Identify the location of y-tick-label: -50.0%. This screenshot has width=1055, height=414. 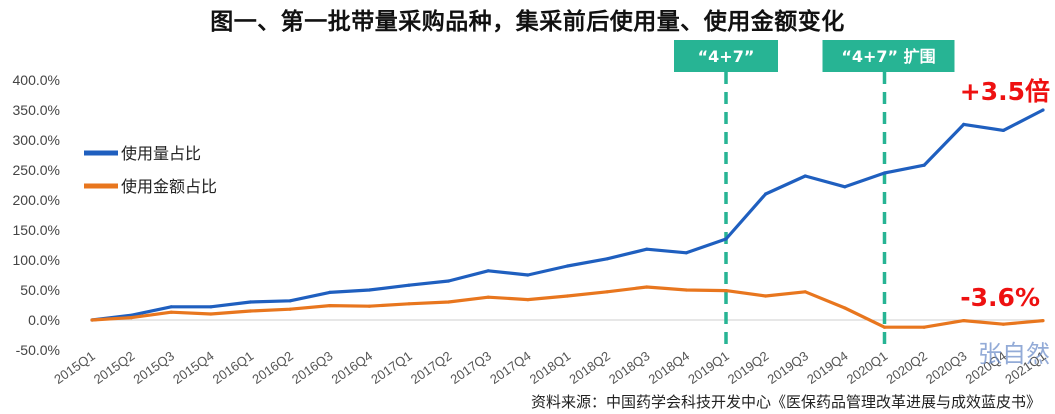
(38, 350).